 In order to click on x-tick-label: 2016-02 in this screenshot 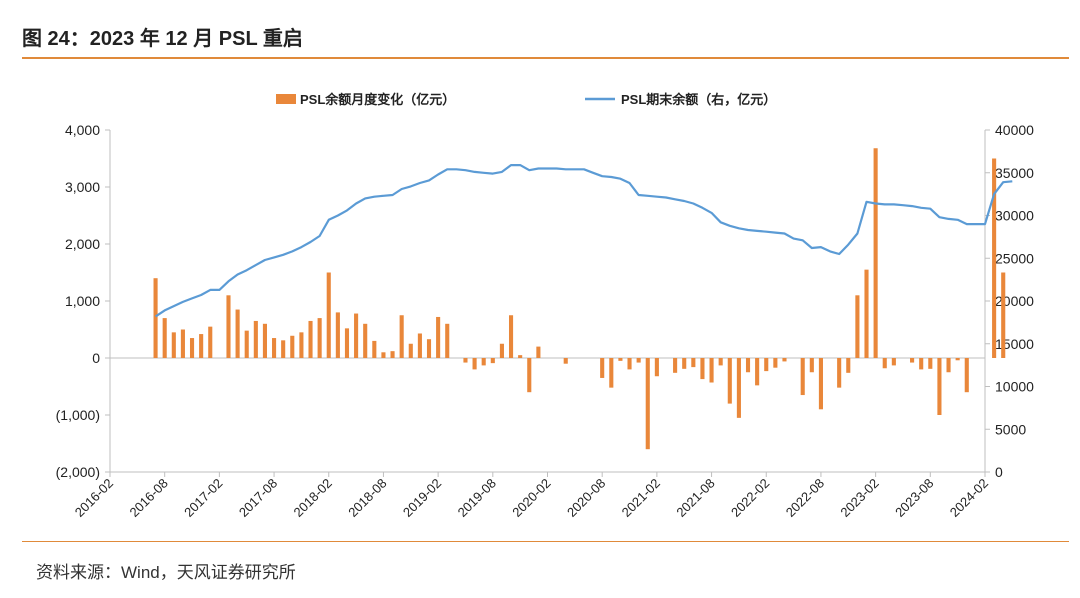, I will do `click(94, 498)`.